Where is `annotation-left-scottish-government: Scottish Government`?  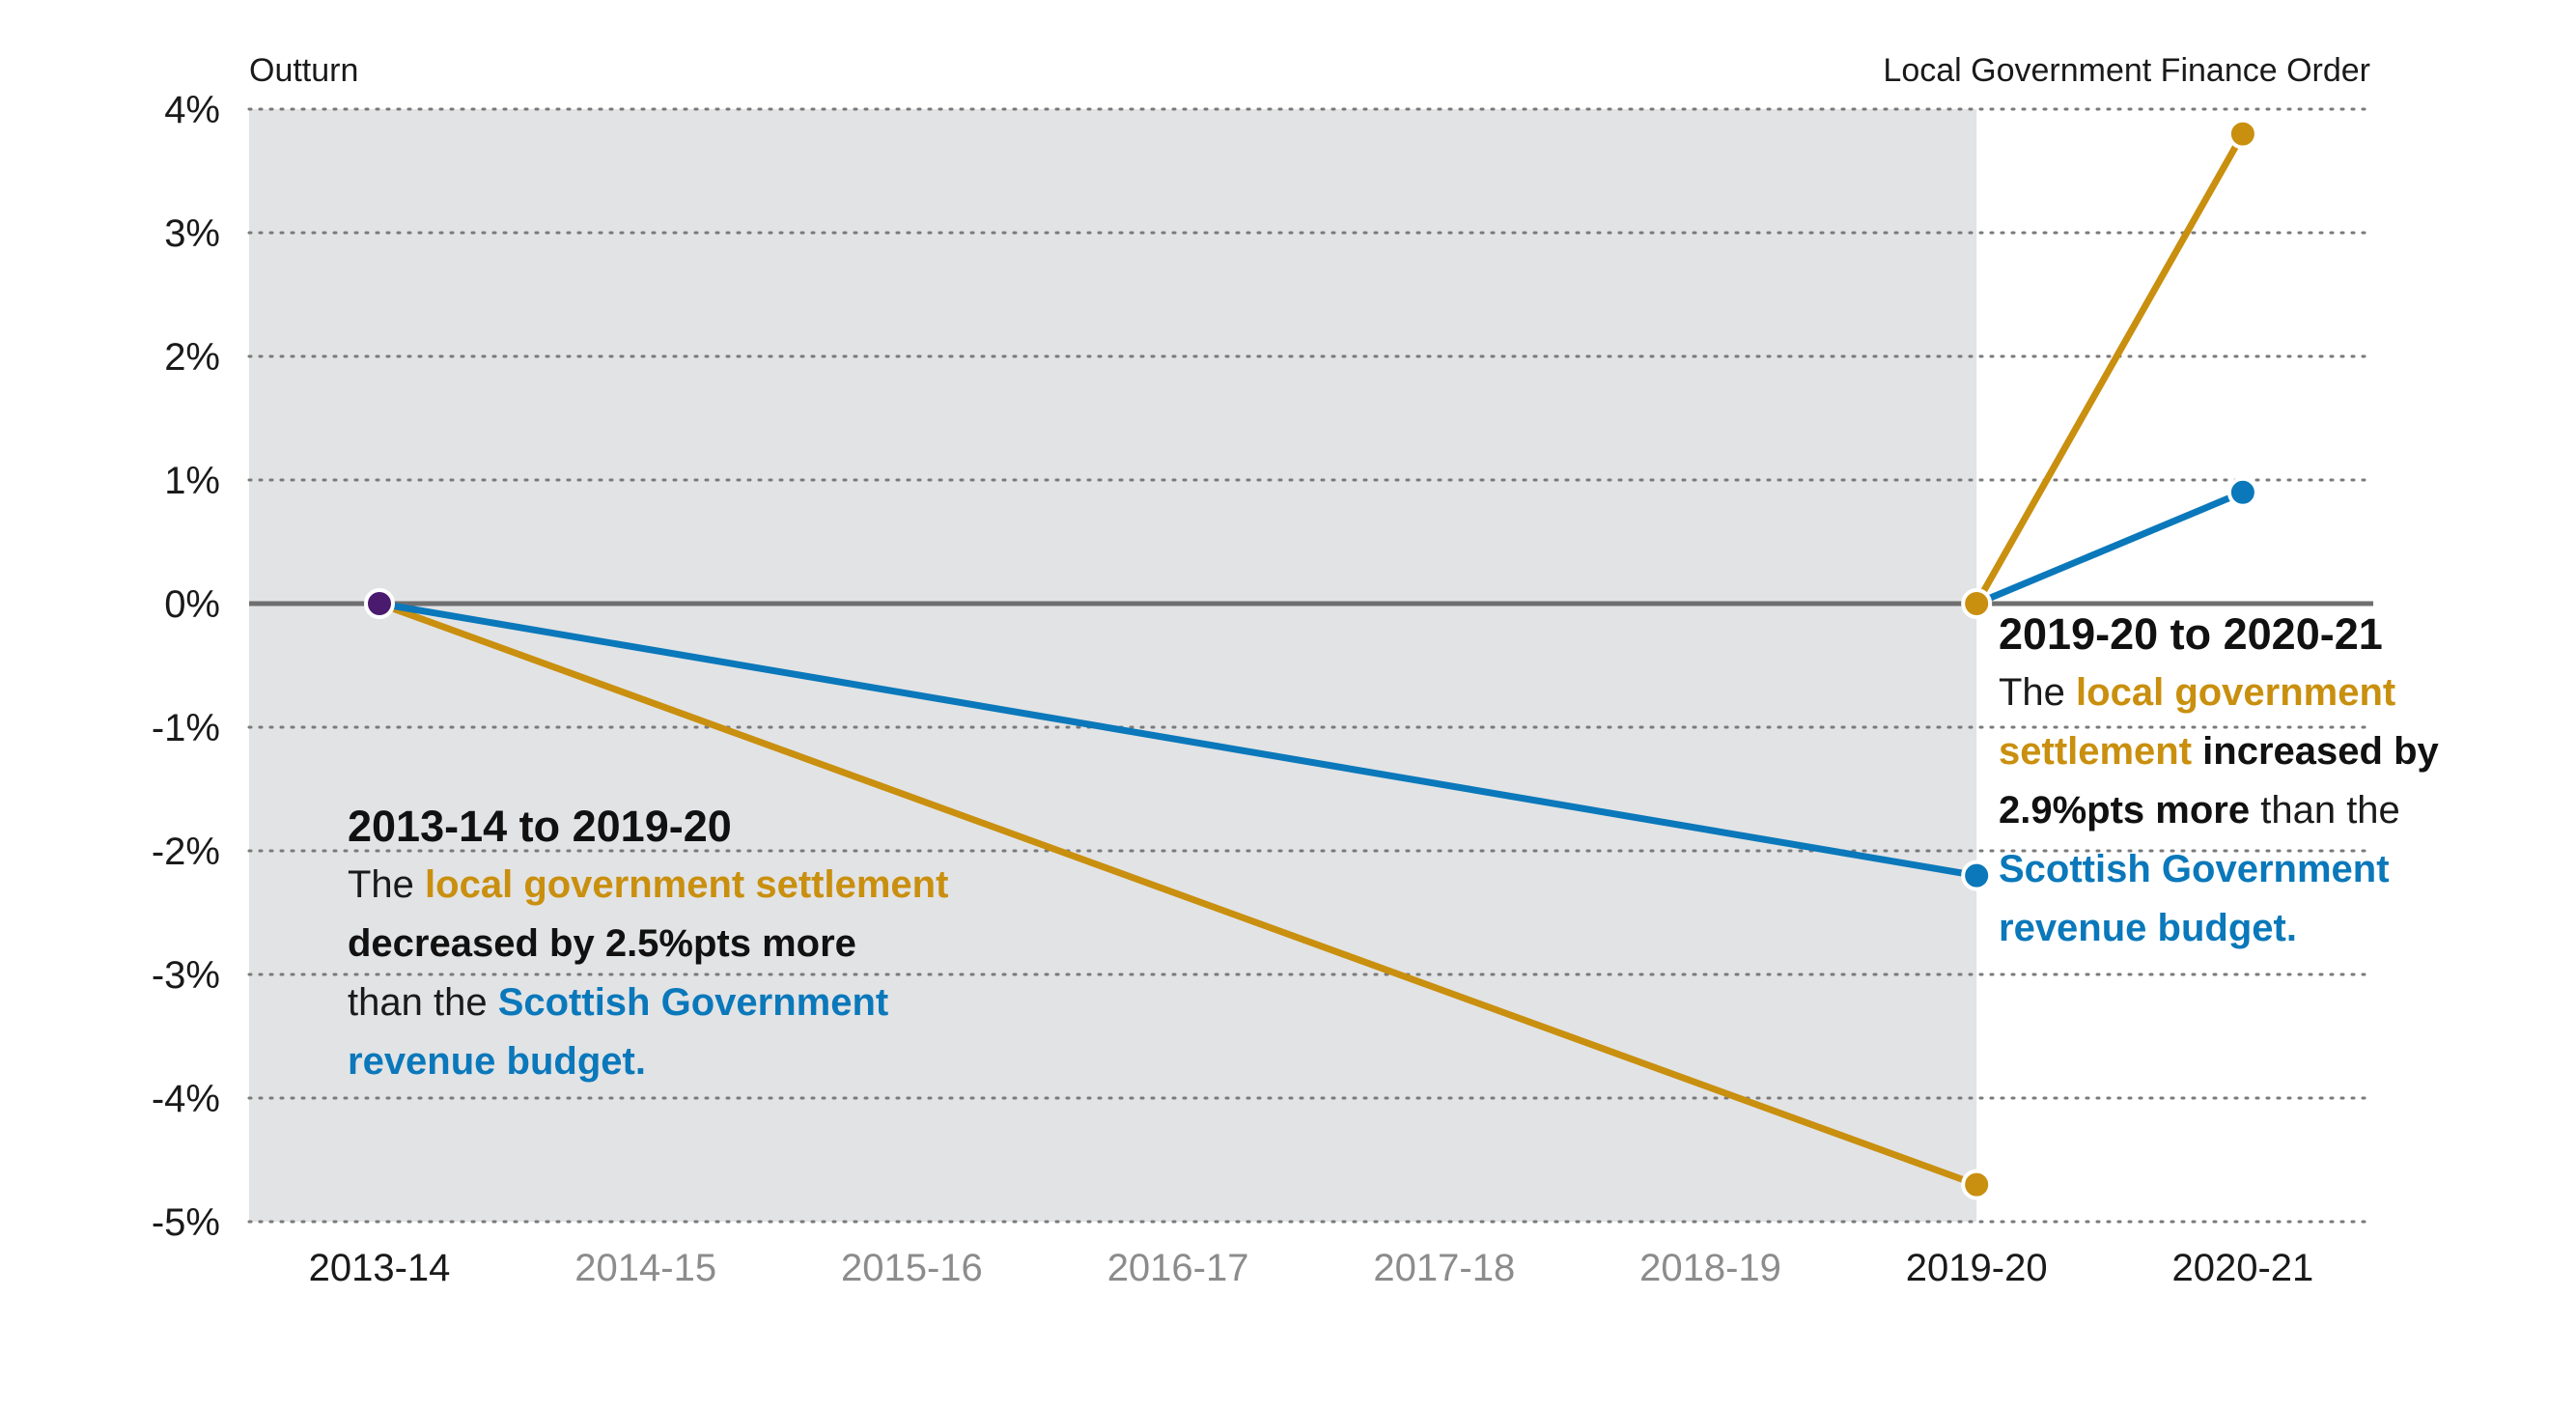 annotation-left-scottish-government: Scottish Government is located at coordinates (693, 1002).